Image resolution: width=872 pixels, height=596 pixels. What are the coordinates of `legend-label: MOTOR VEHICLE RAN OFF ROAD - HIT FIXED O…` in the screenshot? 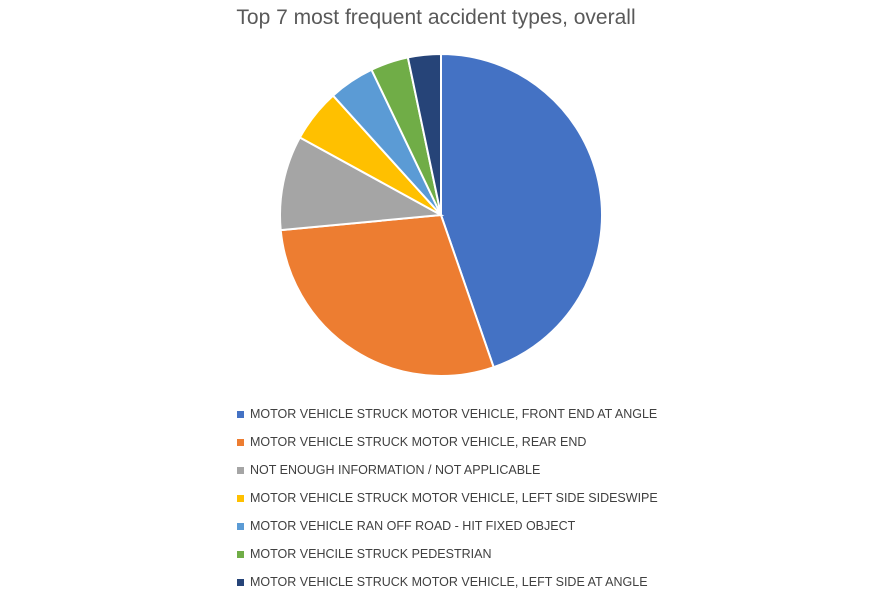 It's located at (412, 526).